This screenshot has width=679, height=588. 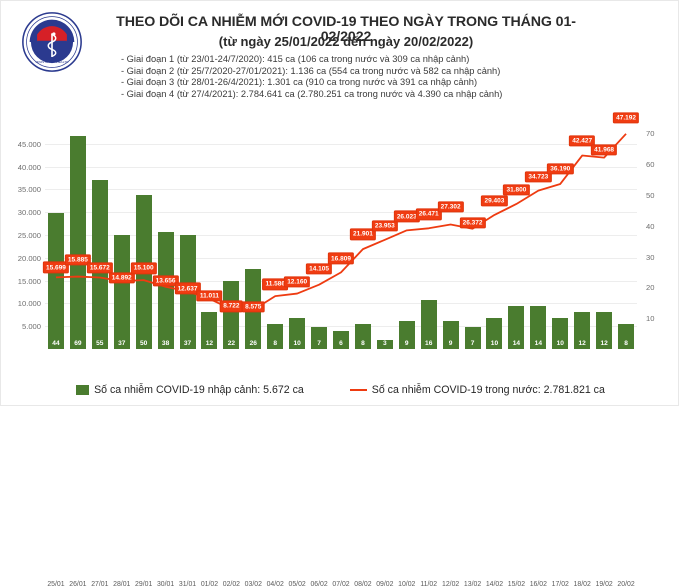 I want to click on legend-swatch-bar-icon, so click(x=83, y=390).